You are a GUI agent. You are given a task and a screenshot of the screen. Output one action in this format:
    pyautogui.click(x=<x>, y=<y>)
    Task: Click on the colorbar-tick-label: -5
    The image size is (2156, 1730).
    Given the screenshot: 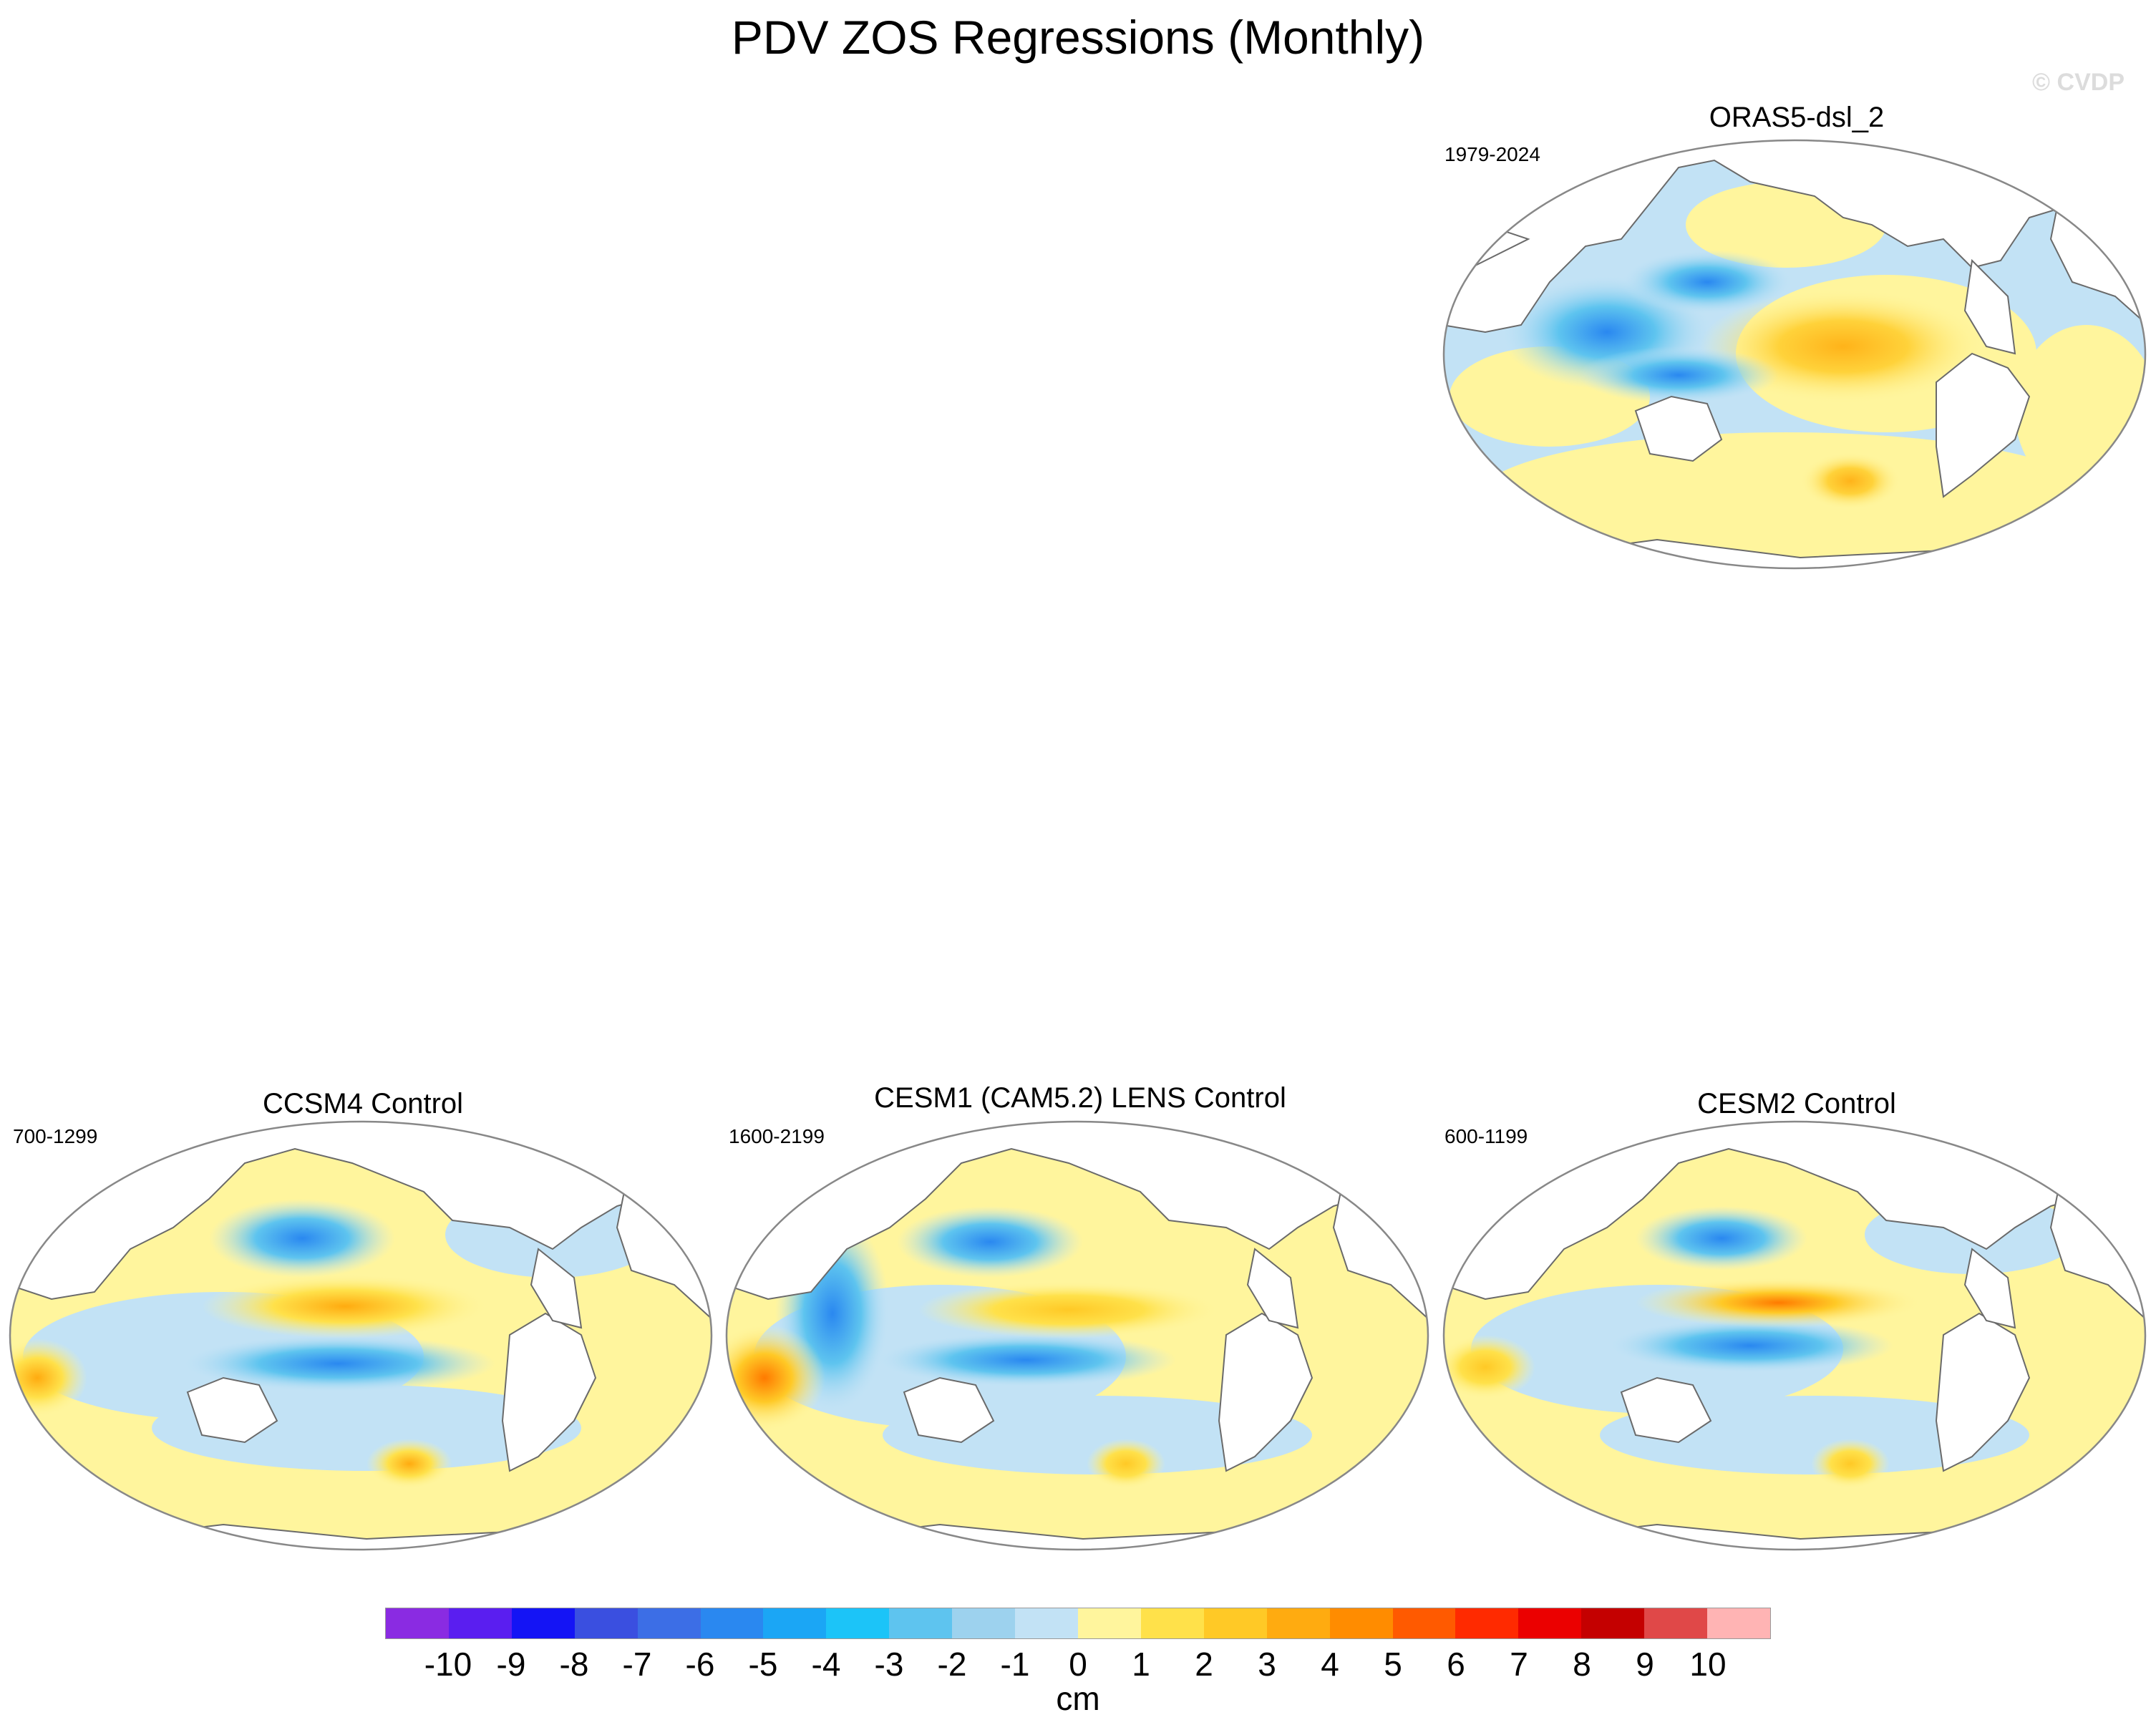 What is the action you would take?
    pyautogui.click(x=763, y=1664)
    